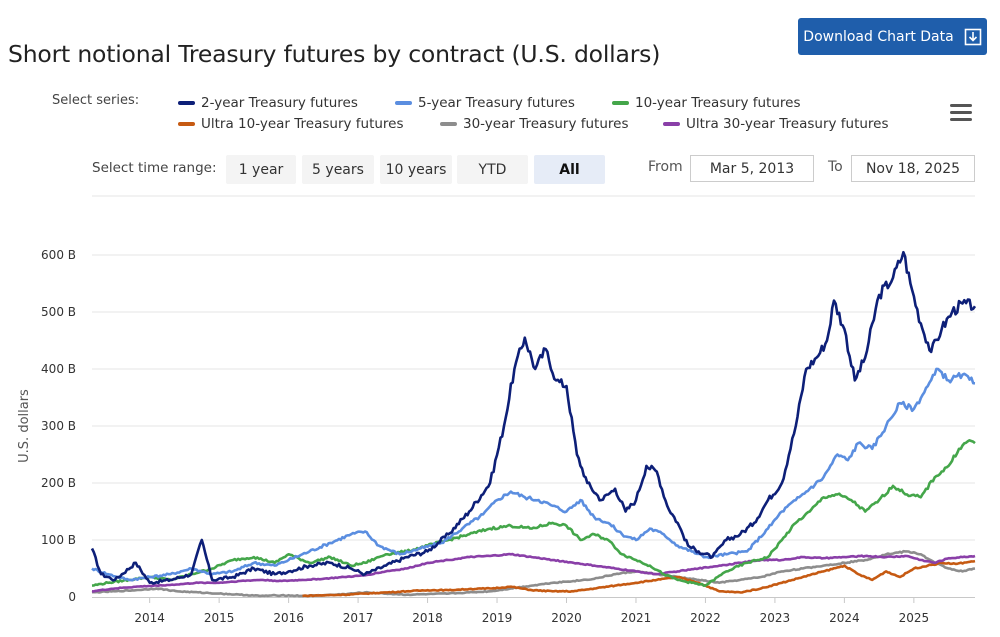  Describe the element at coordinates (844, 618) in the screenshot. I see `x-tick-label: 2024` at that location.